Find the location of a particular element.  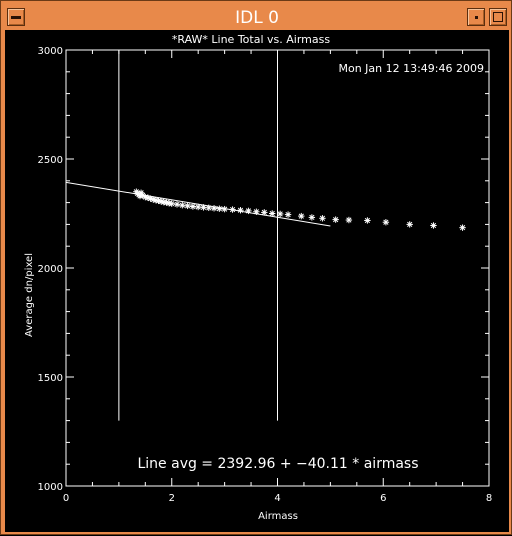

maximize-button is located at coordinates (498, 17).